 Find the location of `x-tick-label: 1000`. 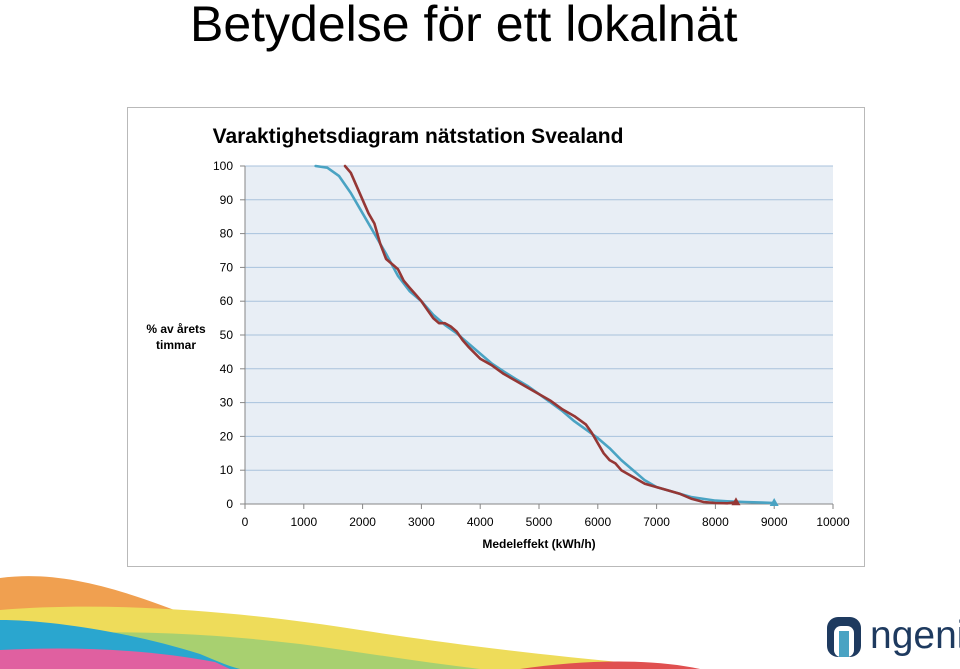

x-tick-label: 1000 is located at coordinates (303, 522).